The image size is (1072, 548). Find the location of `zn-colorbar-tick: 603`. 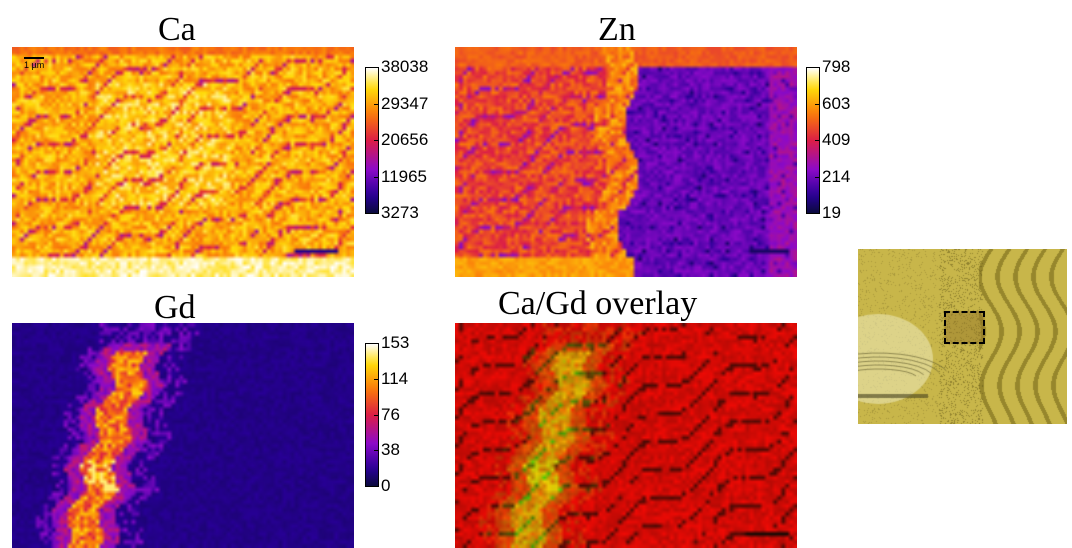

zn-colorbar-tick: 603 is located at coordinates (836, 103).